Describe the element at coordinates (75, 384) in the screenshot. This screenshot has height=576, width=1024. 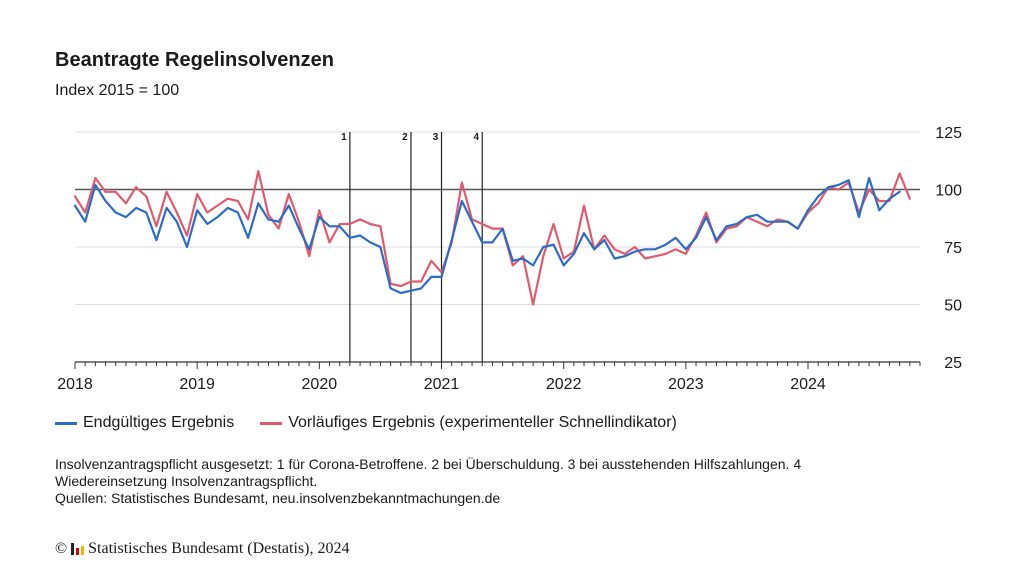
I see `x-tick-label-2018: 2018` at that location.